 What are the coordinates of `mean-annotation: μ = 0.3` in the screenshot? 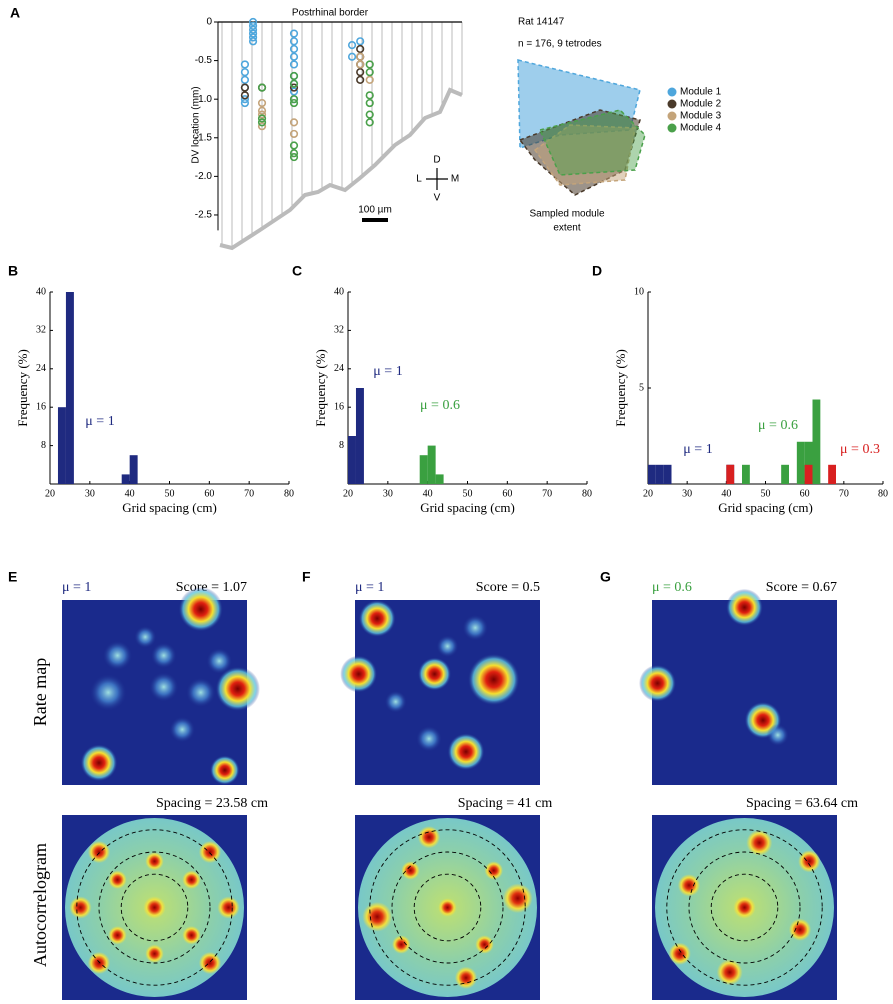 It's located at (860, 449).